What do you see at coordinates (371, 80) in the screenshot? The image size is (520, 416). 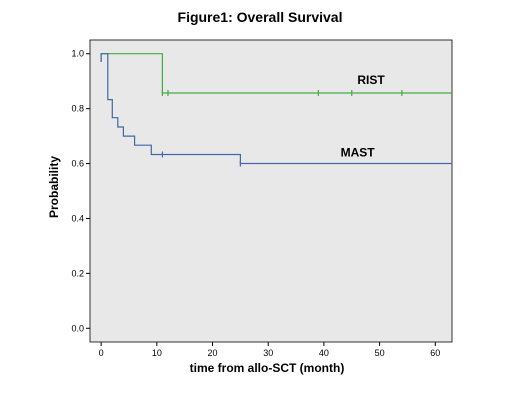 I see `series-label-rist: RIST` at bounding box center [371, 80].